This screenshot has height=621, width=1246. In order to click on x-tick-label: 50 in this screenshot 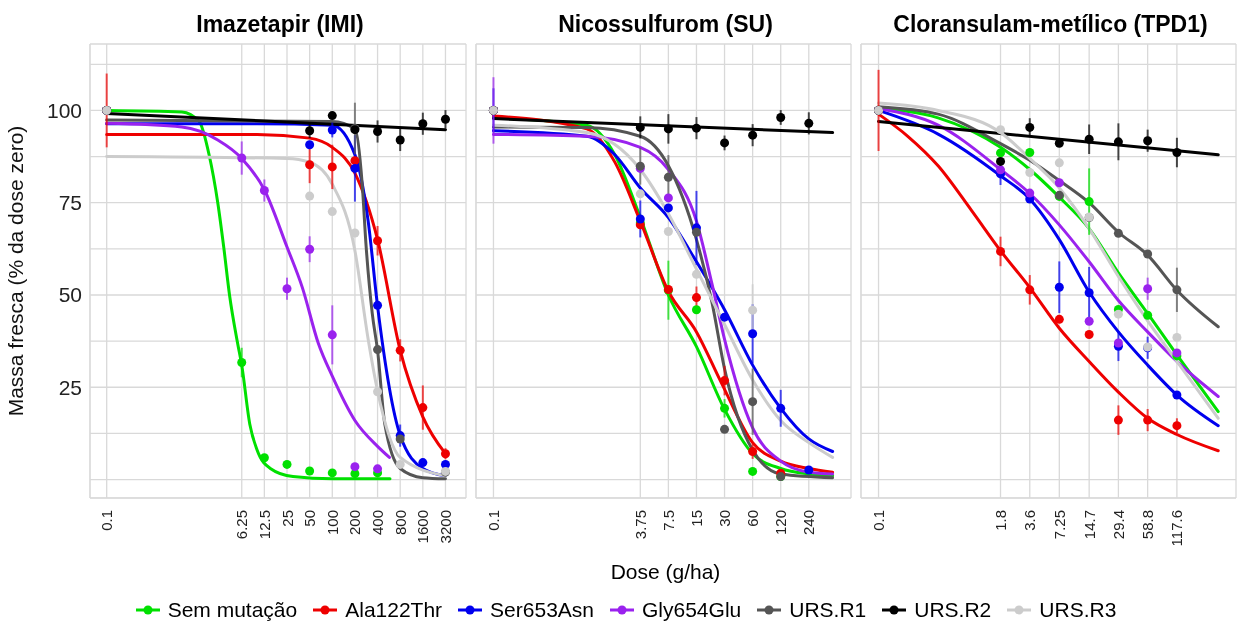, I will do `click(310, 518)`.